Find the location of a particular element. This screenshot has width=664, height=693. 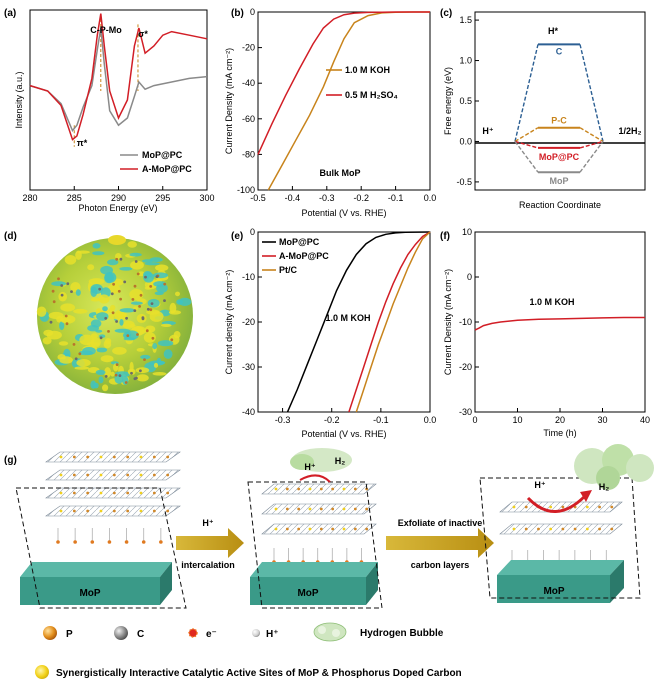

arrow-label-intercalation: intercalation is located at coordinates (208, 565).